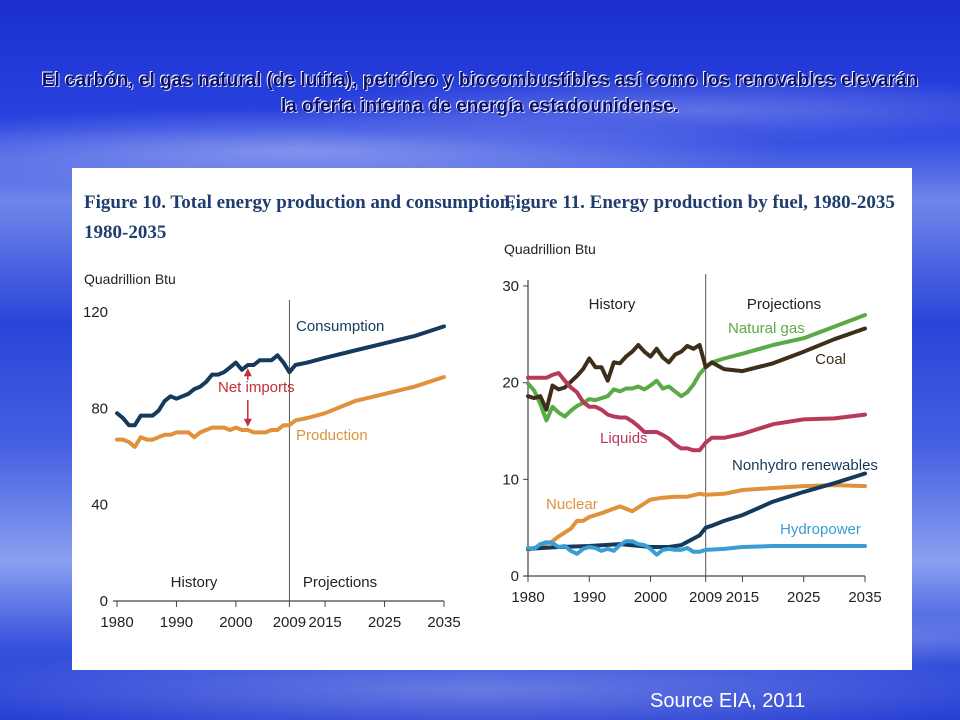  Describe the element at coordinates (280, 412) in the screenshot. I see `production-line` at that location.